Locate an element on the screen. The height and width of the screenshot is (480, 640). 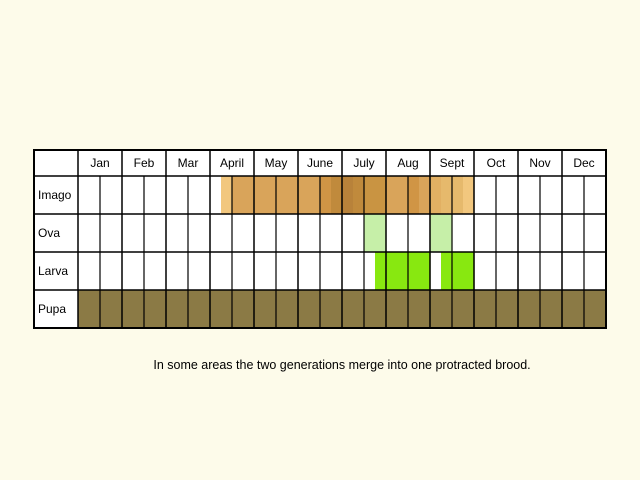
month-label: Aug is located at coordinates (407, 163).